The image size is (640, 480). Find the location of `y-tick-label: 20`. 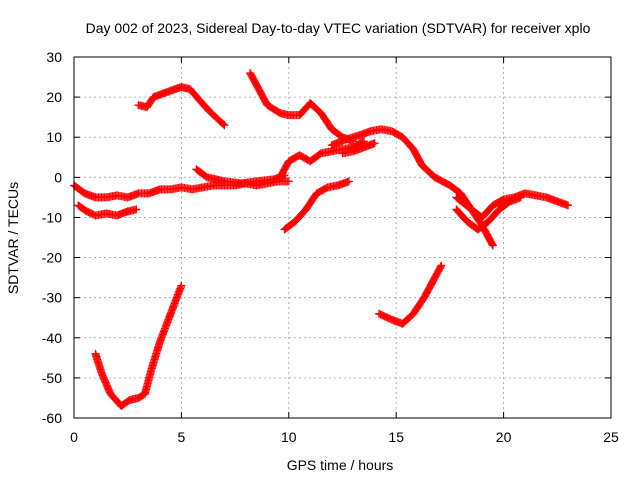

y-tick-label: 20 is located at coordinates (54, 97).